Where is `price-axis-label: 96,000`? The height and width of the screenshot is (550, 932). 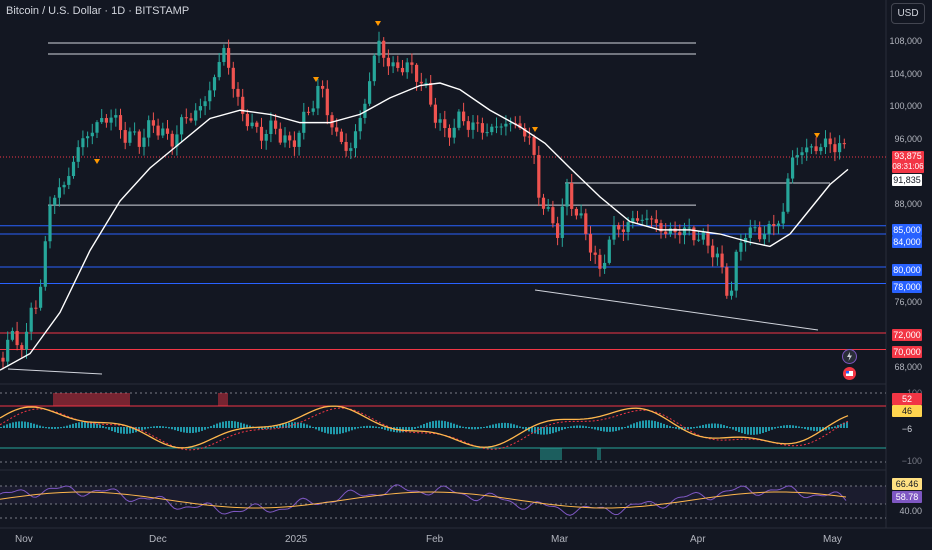 price-axis-label: 96,000 is located at coordinates (908, 139).